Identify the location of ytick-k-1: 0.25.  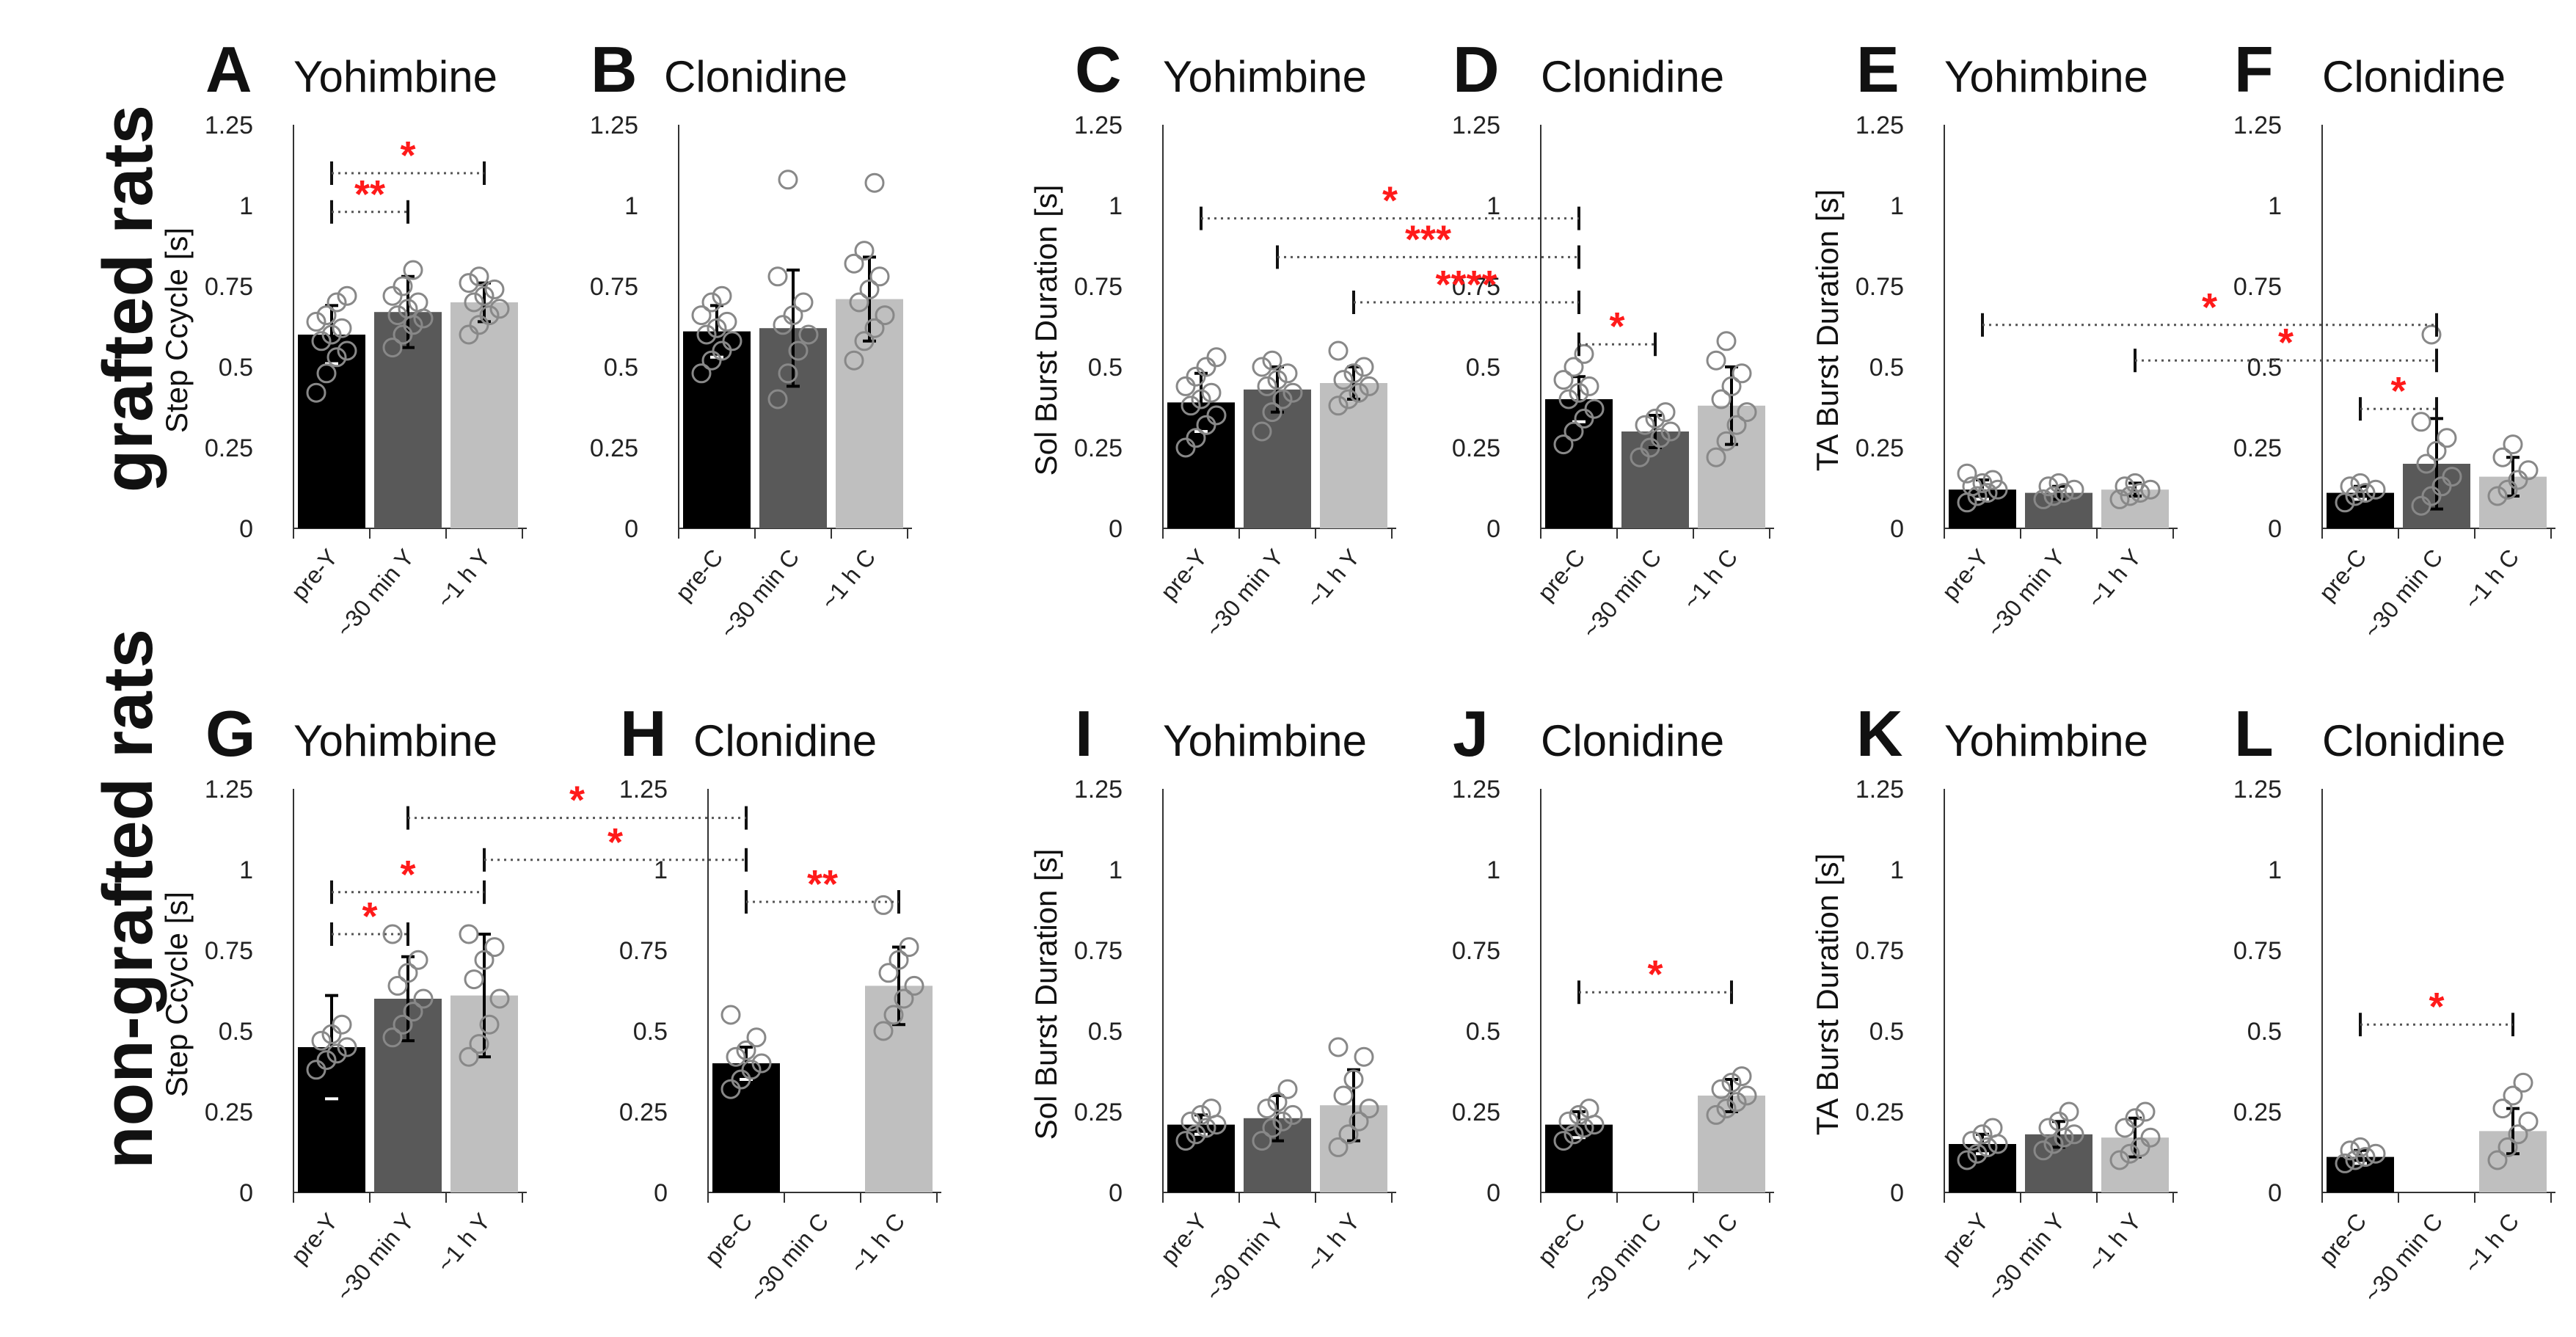
(1880, 1112).